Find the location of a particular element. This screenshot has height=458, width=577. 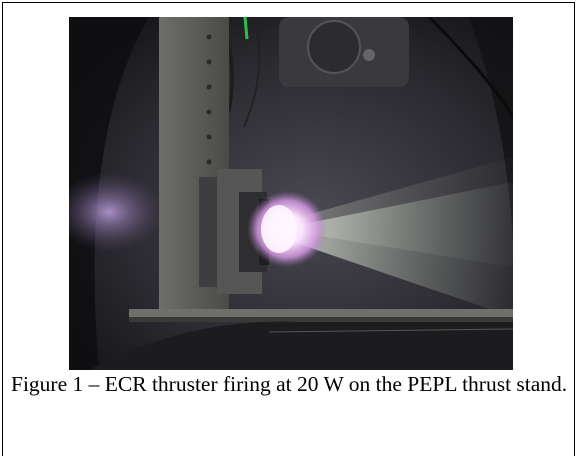

plasma-plume-upper is located at coordinates (388, 212).